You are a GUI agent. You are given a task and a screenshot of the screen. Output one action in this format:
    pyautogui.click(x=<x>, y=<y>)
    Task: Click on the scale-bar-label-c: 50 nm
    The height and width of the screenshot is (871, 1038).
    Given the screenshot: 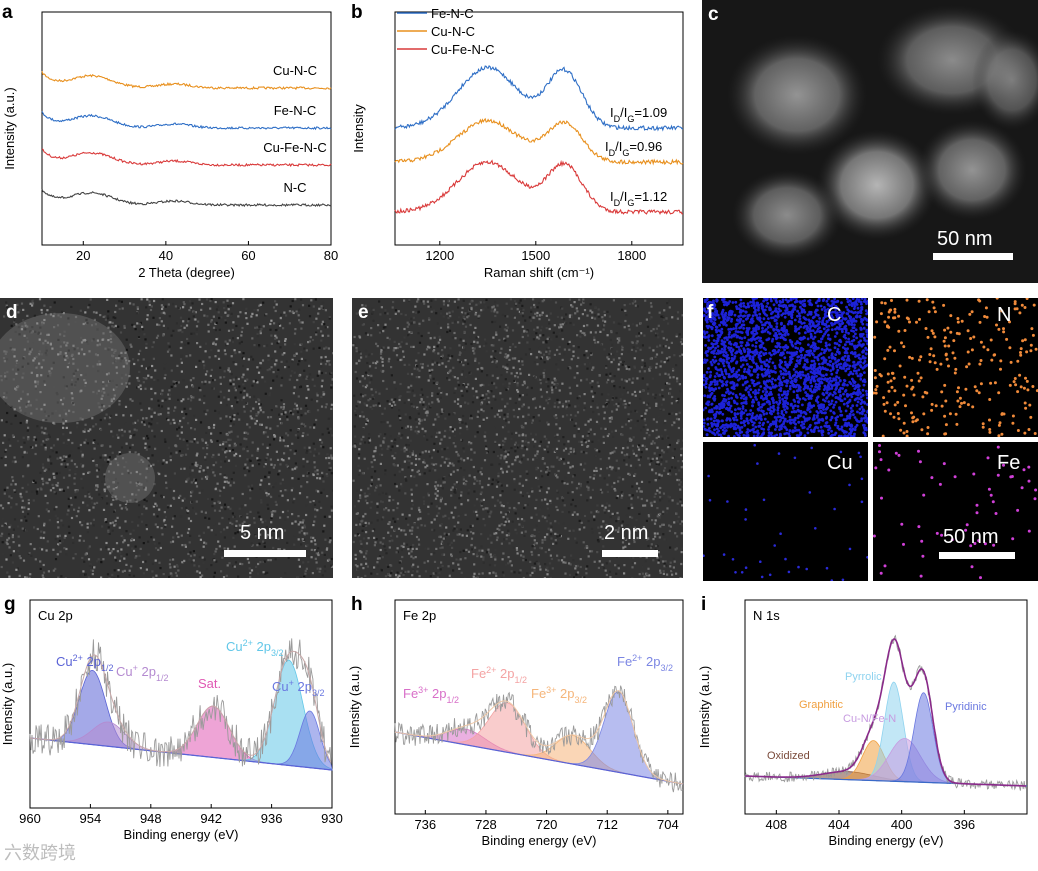 What is the action you would take?
    pyautogui.click(x=965, y=239)
    